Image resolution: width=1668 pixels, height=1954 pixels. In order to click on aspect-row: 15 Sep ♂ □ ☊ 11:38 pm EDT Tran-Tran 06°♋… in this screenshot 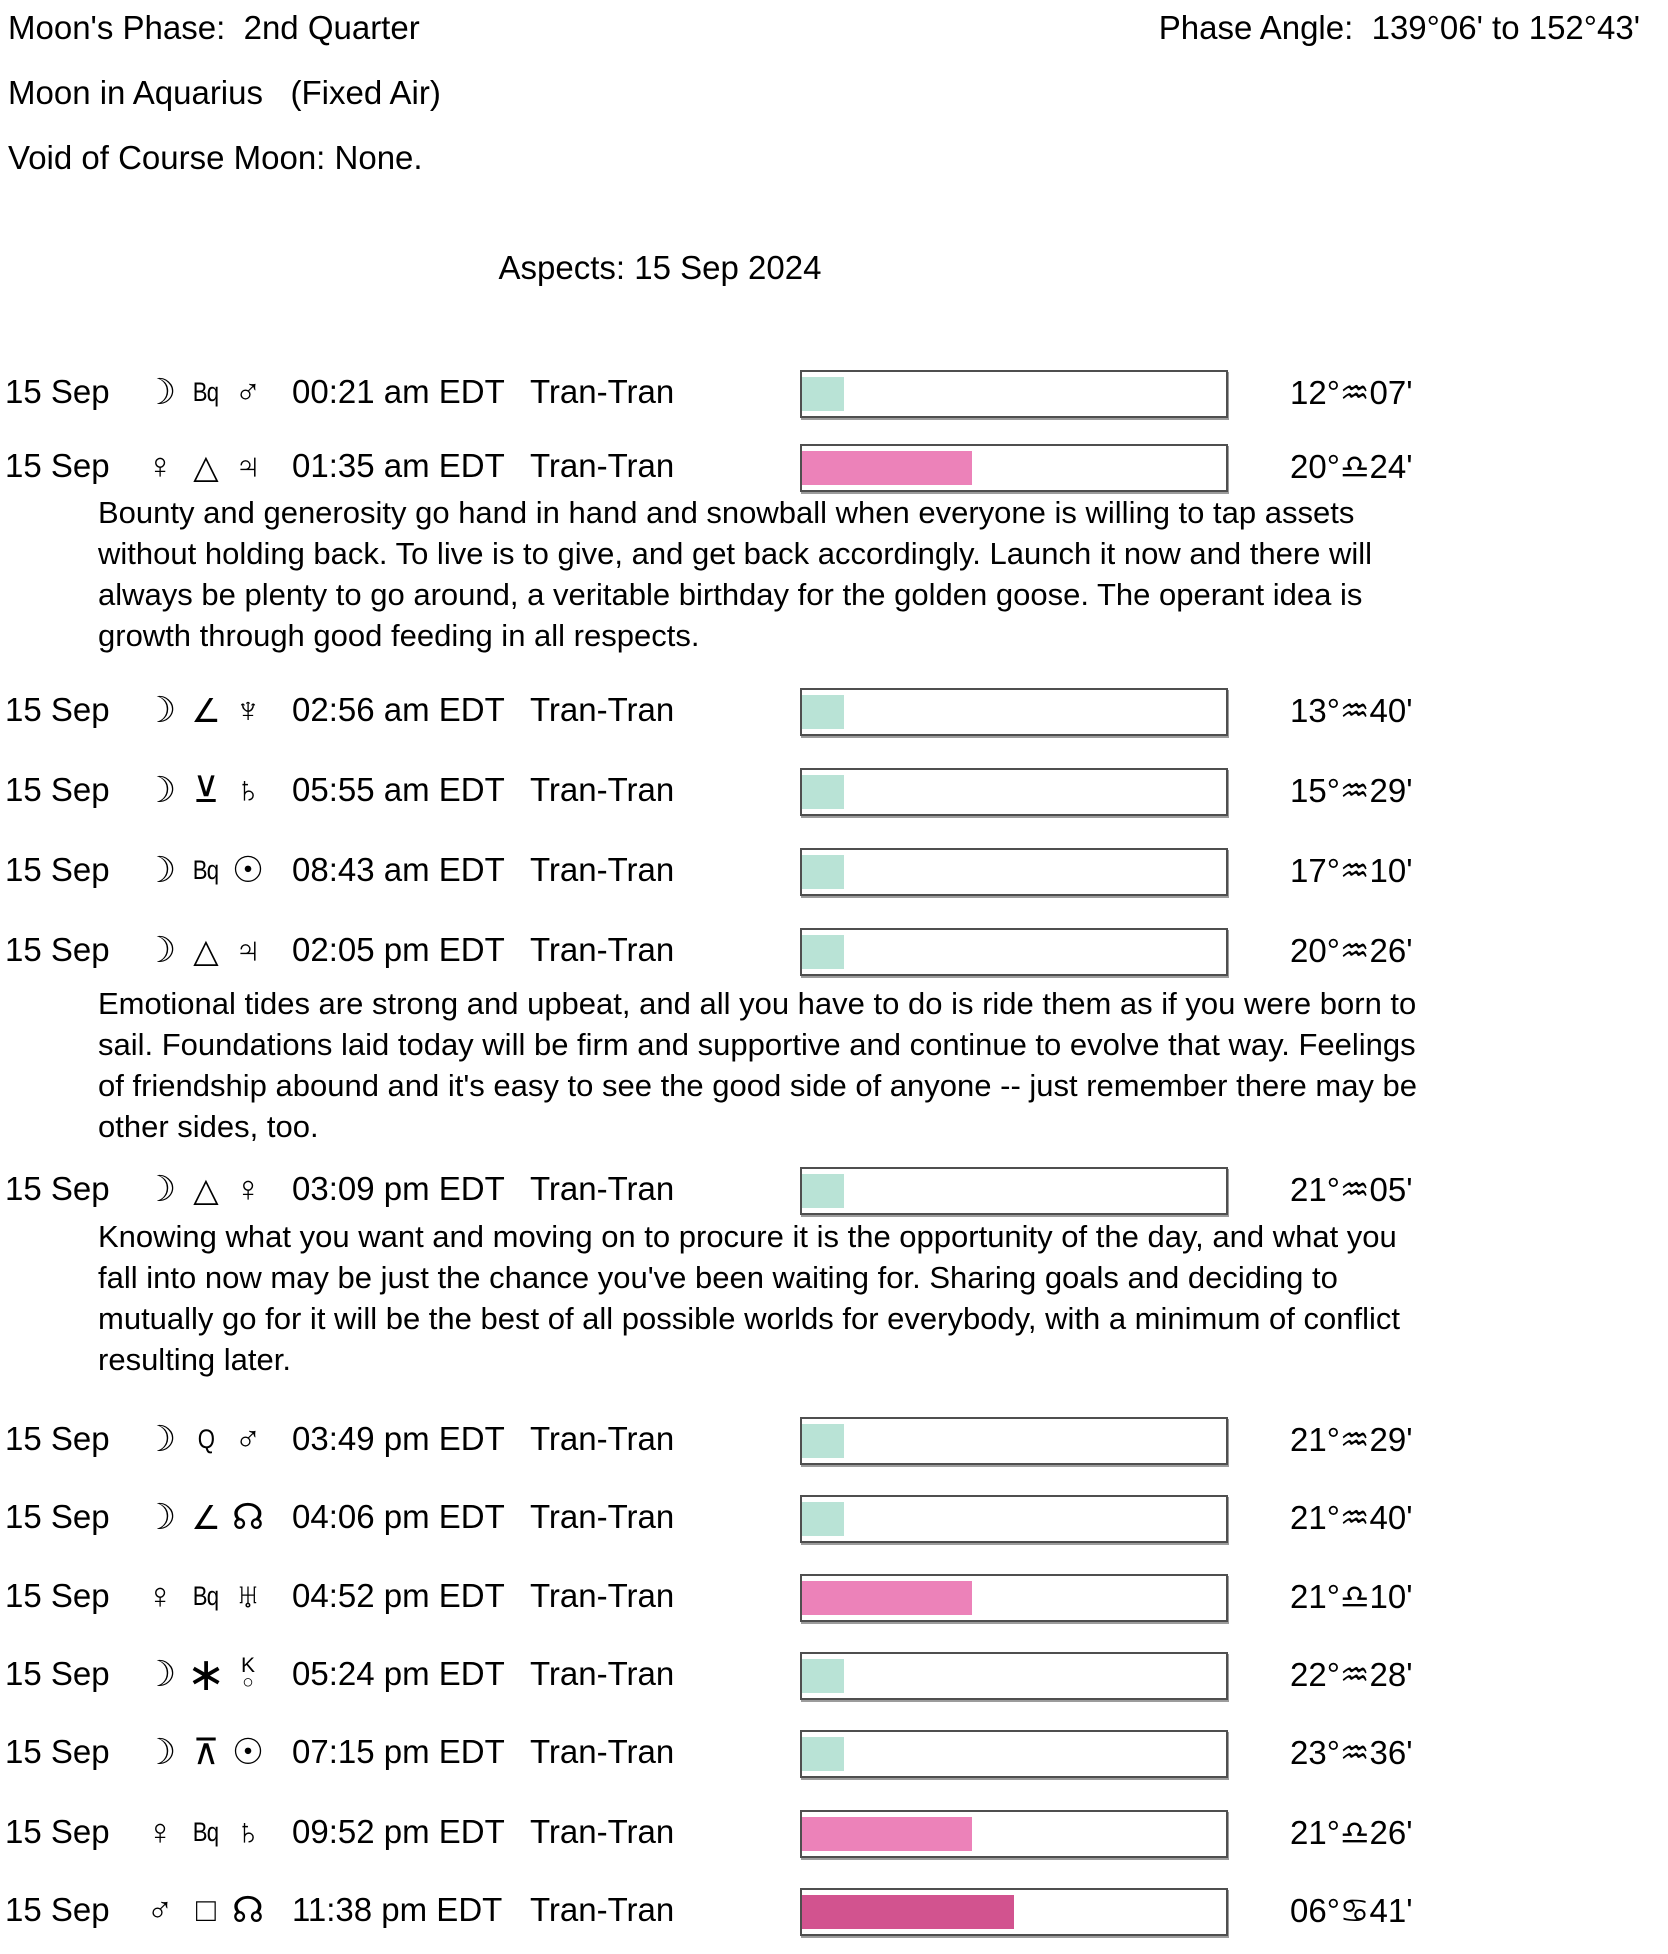, I will do `click(834, 1912)`.